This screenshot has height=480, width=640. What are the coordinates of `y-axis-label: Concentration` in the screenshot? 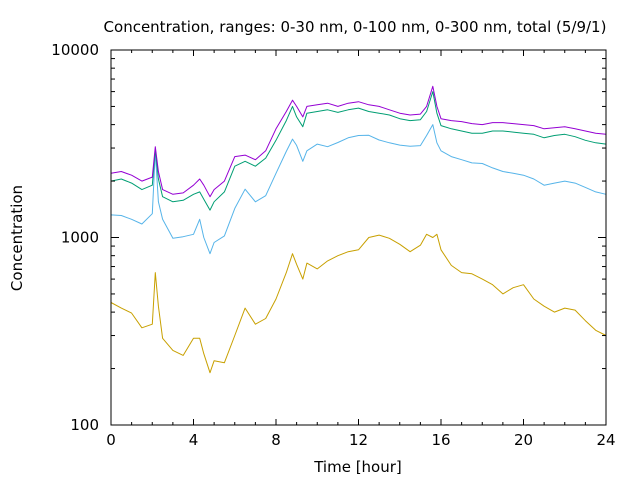 It's located at (17, 238).